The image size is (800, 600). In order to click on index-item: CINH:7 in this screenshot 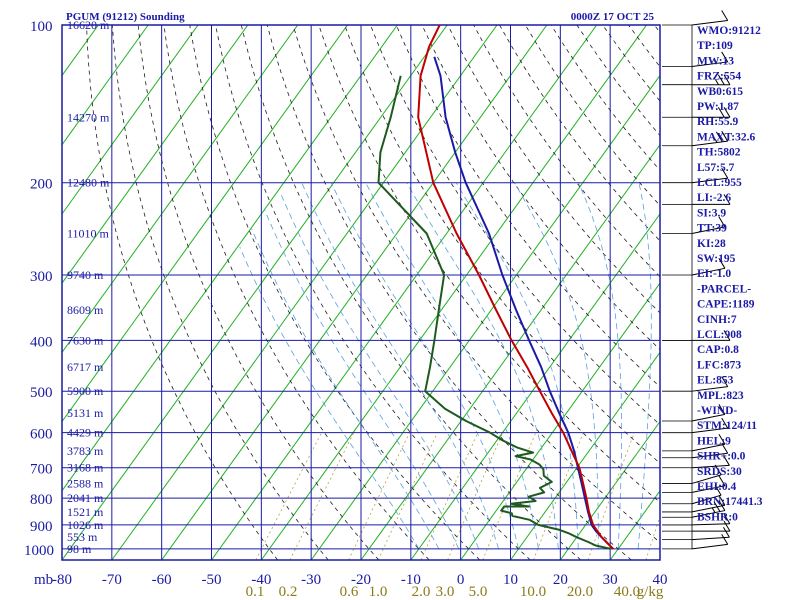, I will do `click(717, 320)`.